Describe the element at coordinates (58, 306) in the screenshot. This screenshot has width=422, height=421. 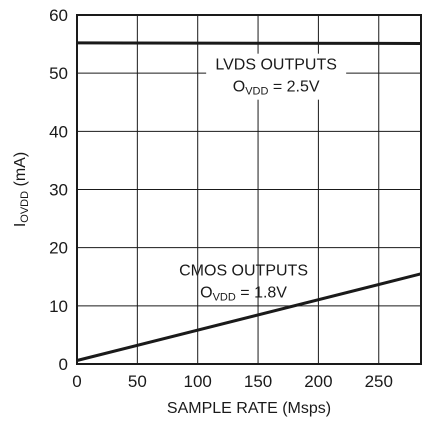
I see `y-tick-label: 10` at that location.